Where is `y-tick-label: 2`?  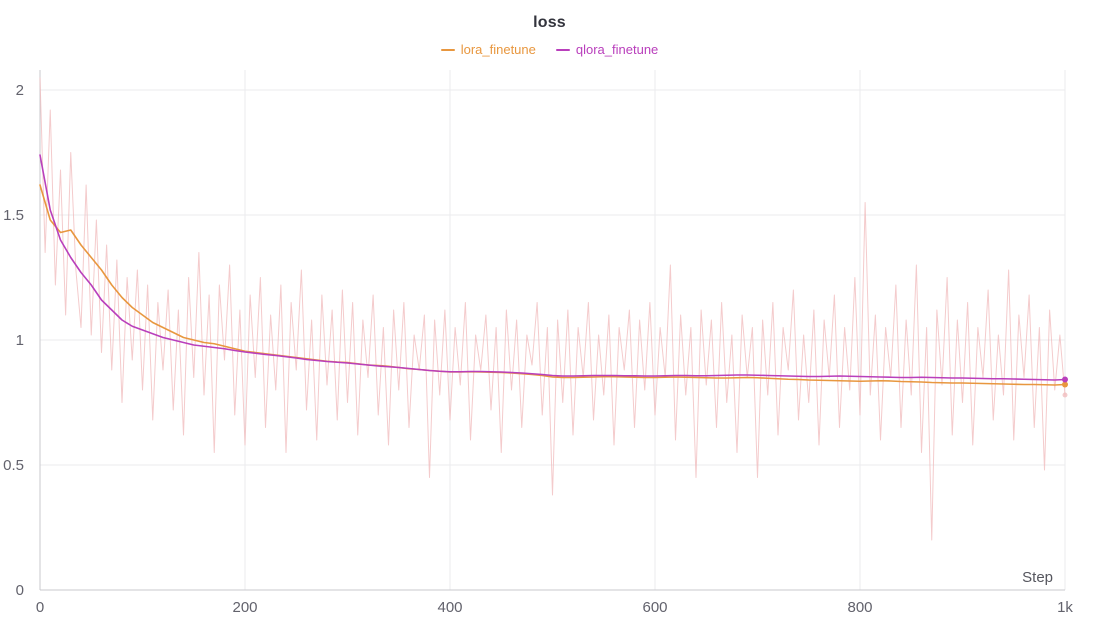
y-tick-label: 2 is located at coordinates (20, 90).